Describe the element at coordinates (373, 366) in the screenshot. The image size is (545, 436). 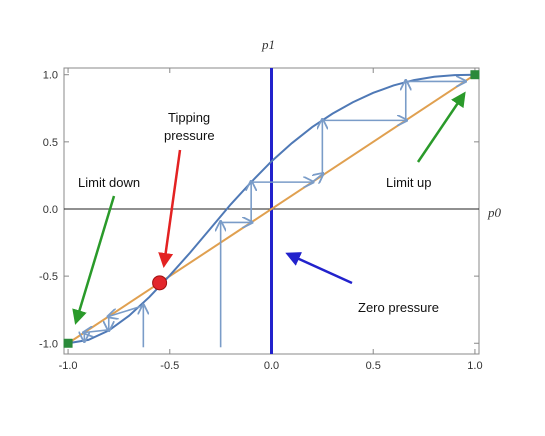
I see `x-tick-label: 0.5` at that location.